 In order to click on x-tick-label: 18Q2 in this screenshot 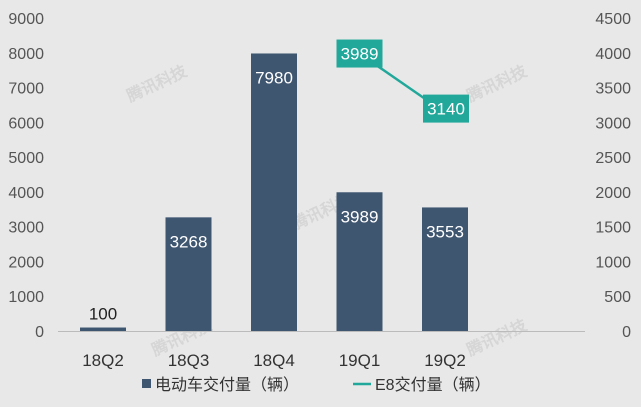, I will do `click(103, 360)`.